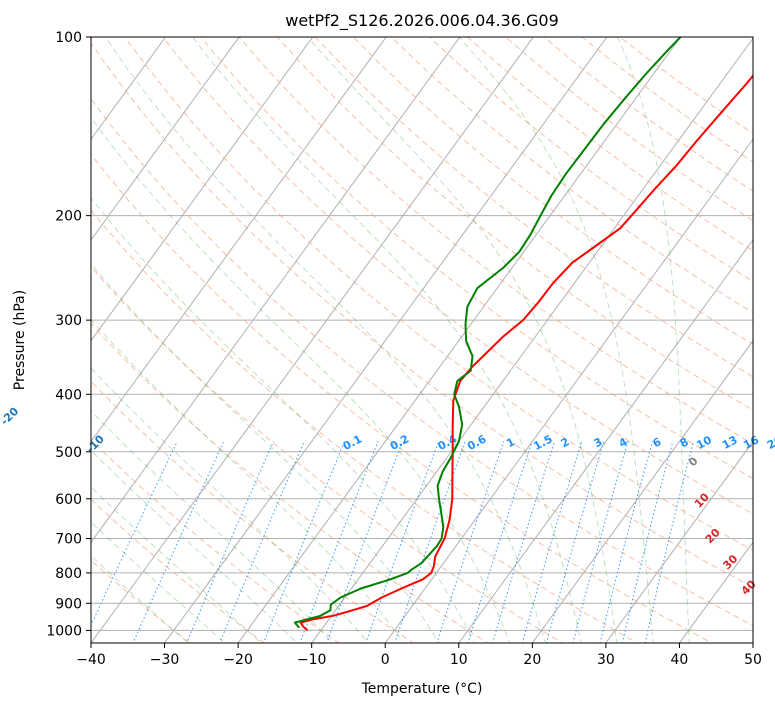  What do you see at coordinates (477, 442) in the screenshot?
I see `mixing-ratio-label: 0.6` at bounding box center [477, 442].